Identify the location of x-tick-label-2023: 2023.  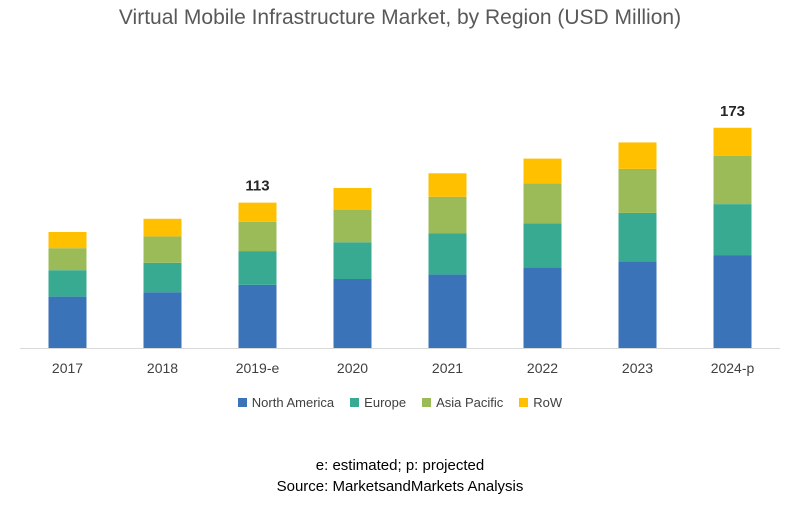
(637, 368).